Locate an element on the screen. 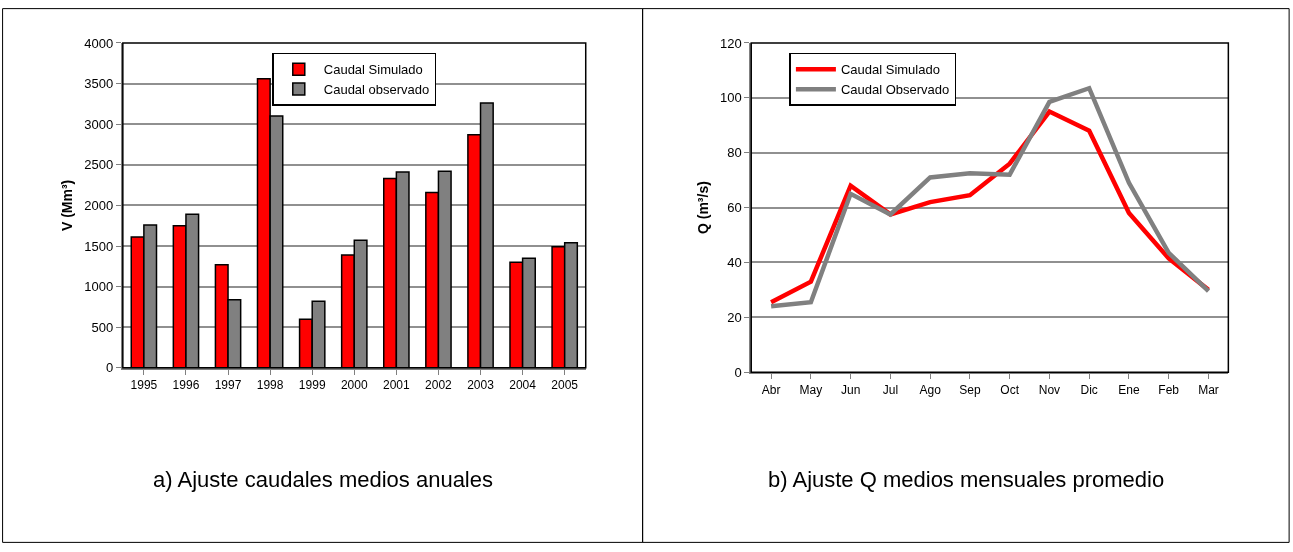  x-tick-label: Sep is located at coordinates (970, 389).